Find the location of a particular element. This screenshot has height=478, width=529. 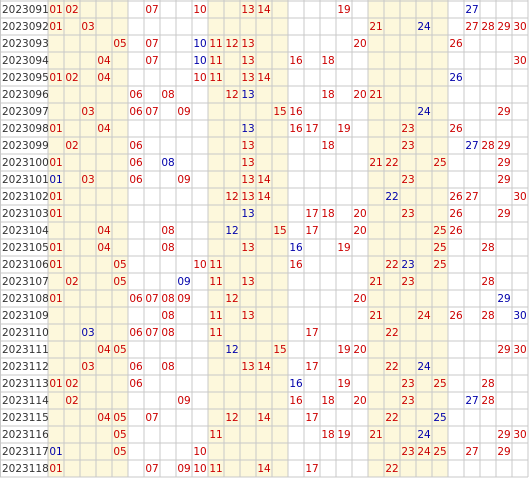

period: 2023104 is located at coordinates (25, 231).